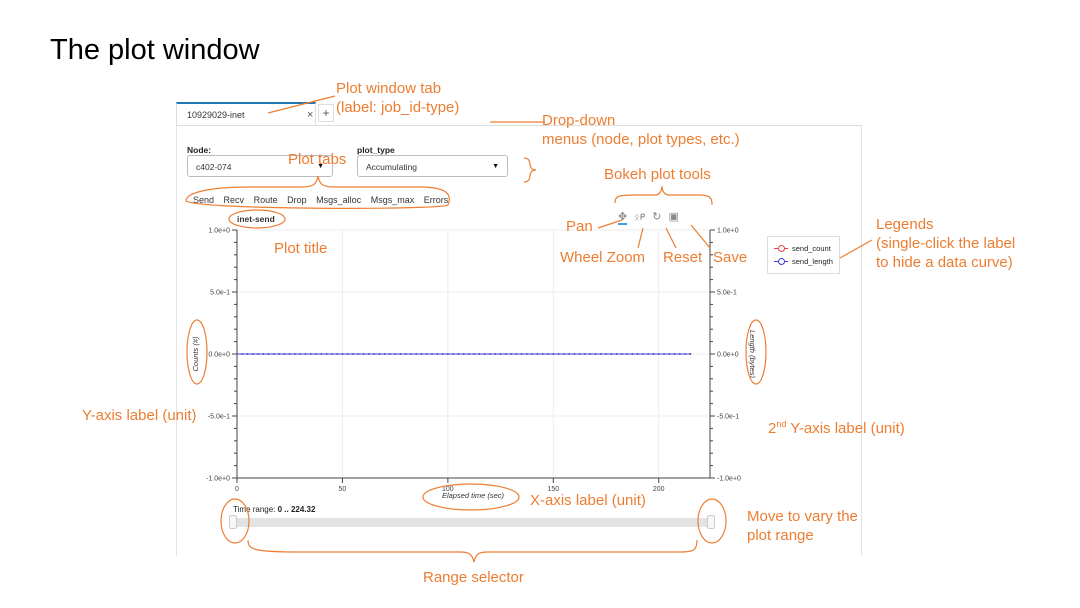 This screenshot has height=608, width=1080. I want to click on legend-item-send-length: send_length, so click(803, 261).